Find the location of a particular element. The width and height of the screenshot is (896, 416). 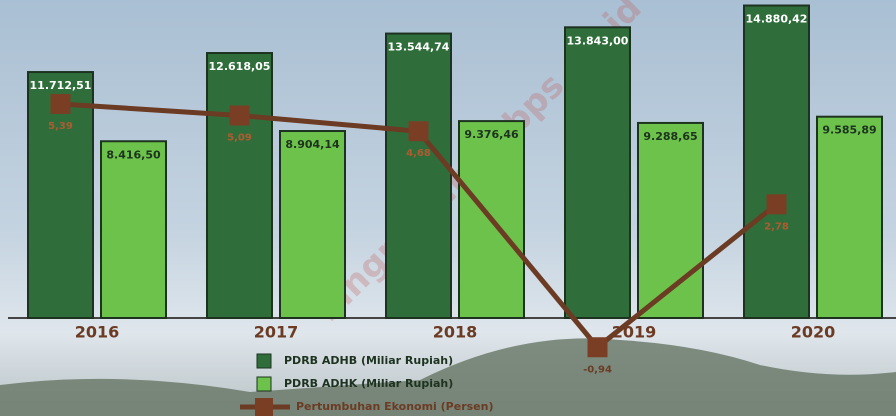

bar-value-label: 13.843,00 is located at coordinates (598, 40).